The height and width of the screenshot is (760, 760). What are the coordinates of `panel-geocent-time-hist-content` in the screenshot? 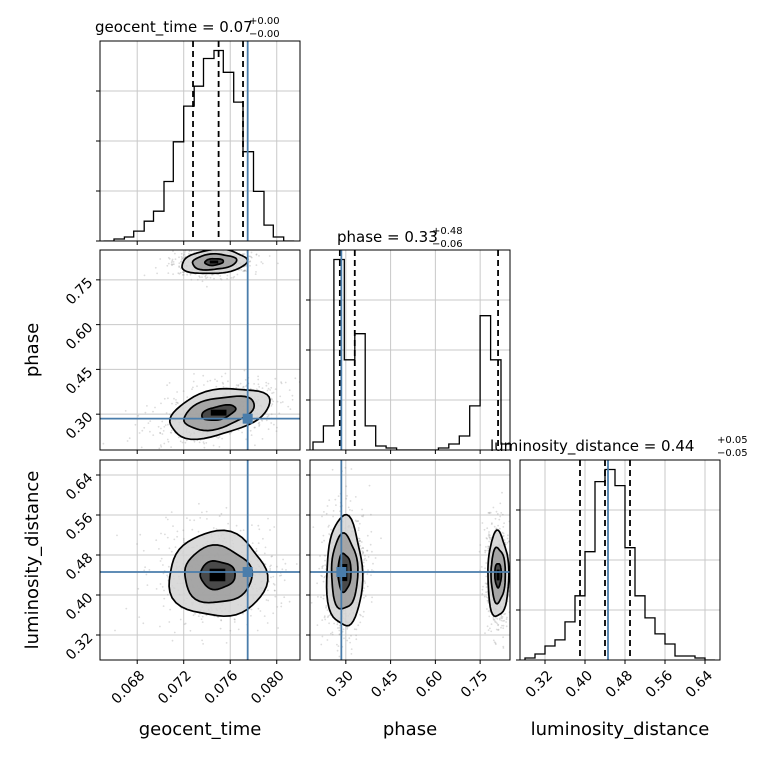 It's located at (199, 141).